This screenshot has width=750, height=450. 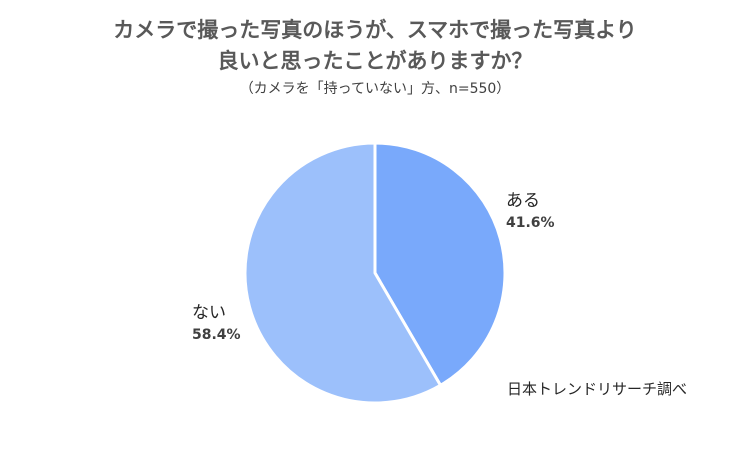 I want to click on slice-label-nai: ない 58.4%, so click(x=216, y=320).